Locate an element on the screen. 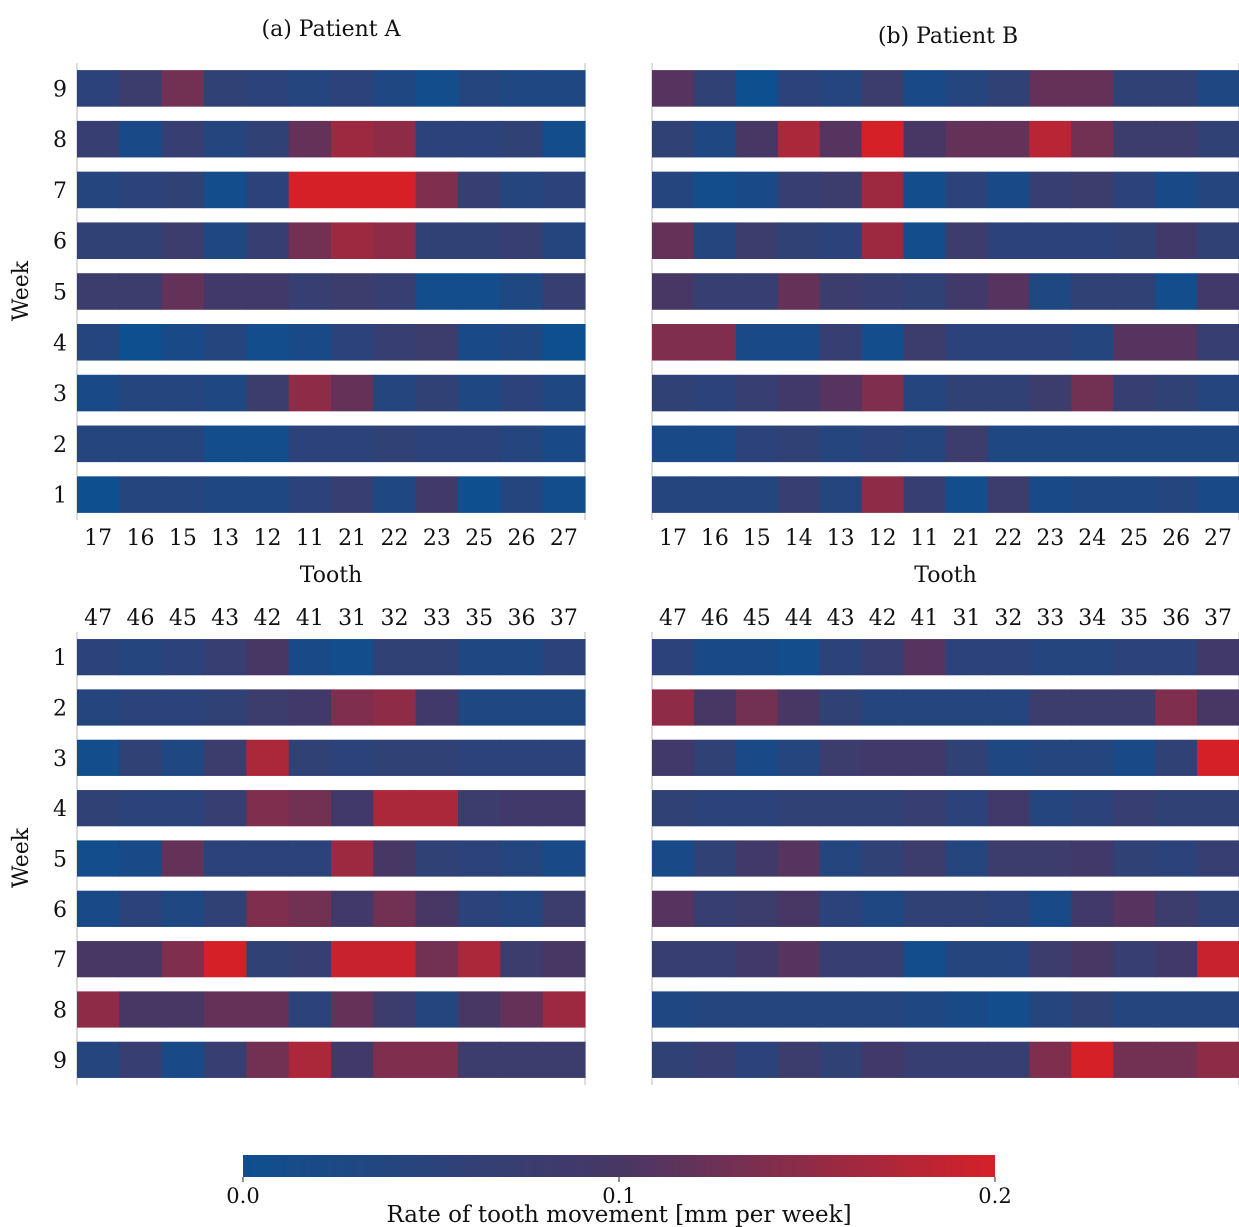 The image size is (1239, 1227). tooth-tick-label: 36 is located at coordinates (522, 618).